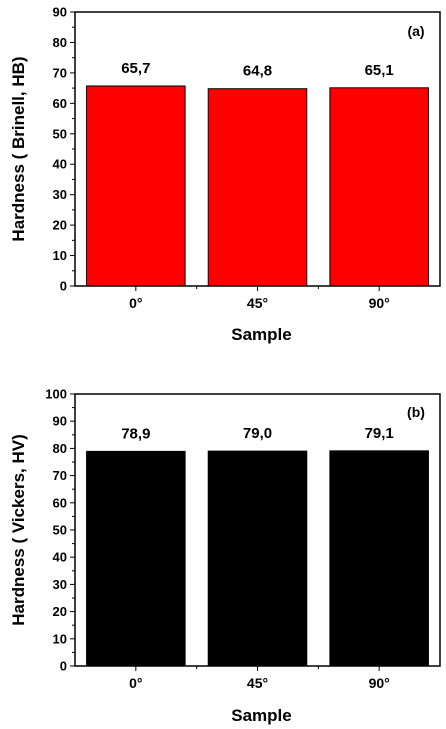  Describe the element at coordinates (379, 433) in the screenshot. I see `data-label-3: 79,1` at that location.